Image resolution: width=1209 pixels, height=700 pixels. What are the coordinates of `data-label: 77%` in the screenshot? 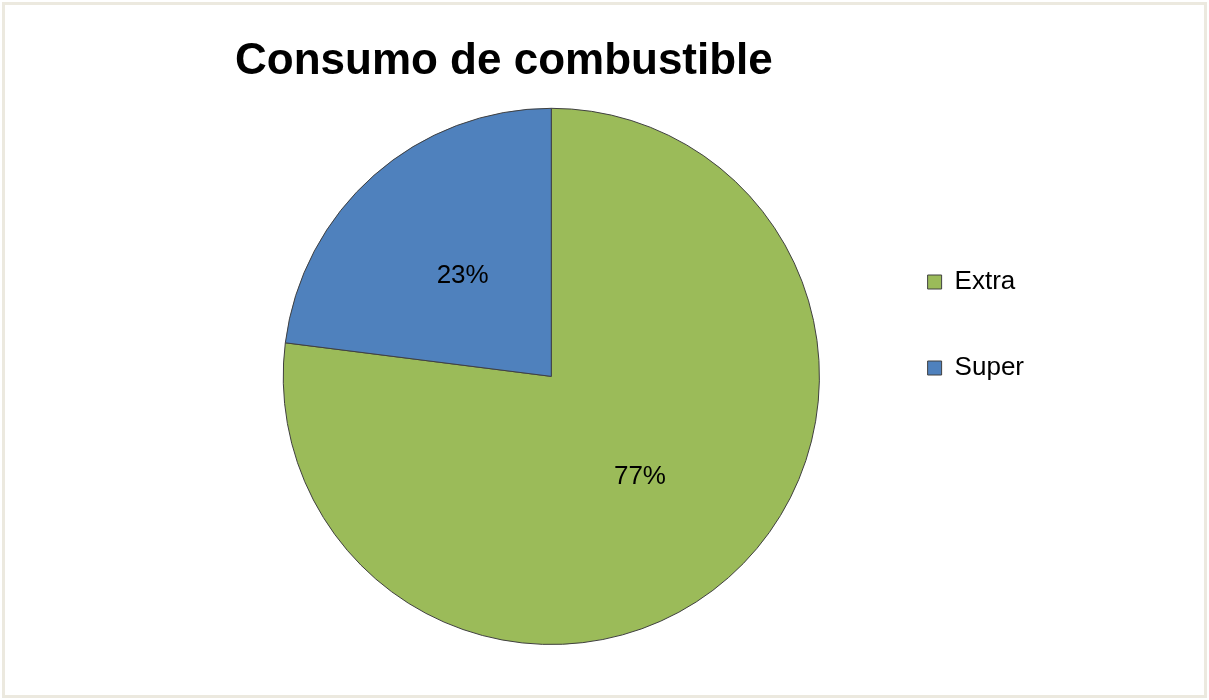 It's located at (639, 475).